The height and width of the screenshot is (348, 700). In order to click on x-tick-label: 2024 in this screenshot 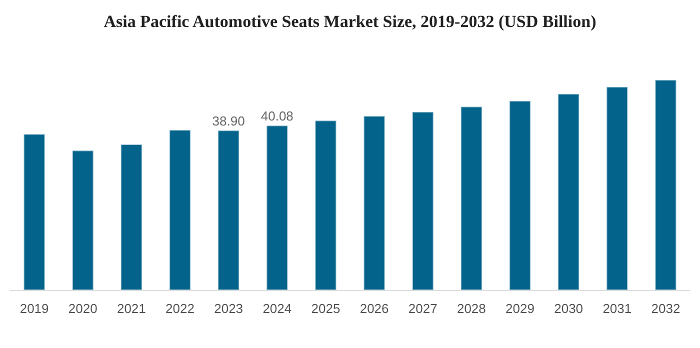, I will do `click(277, 308)`.